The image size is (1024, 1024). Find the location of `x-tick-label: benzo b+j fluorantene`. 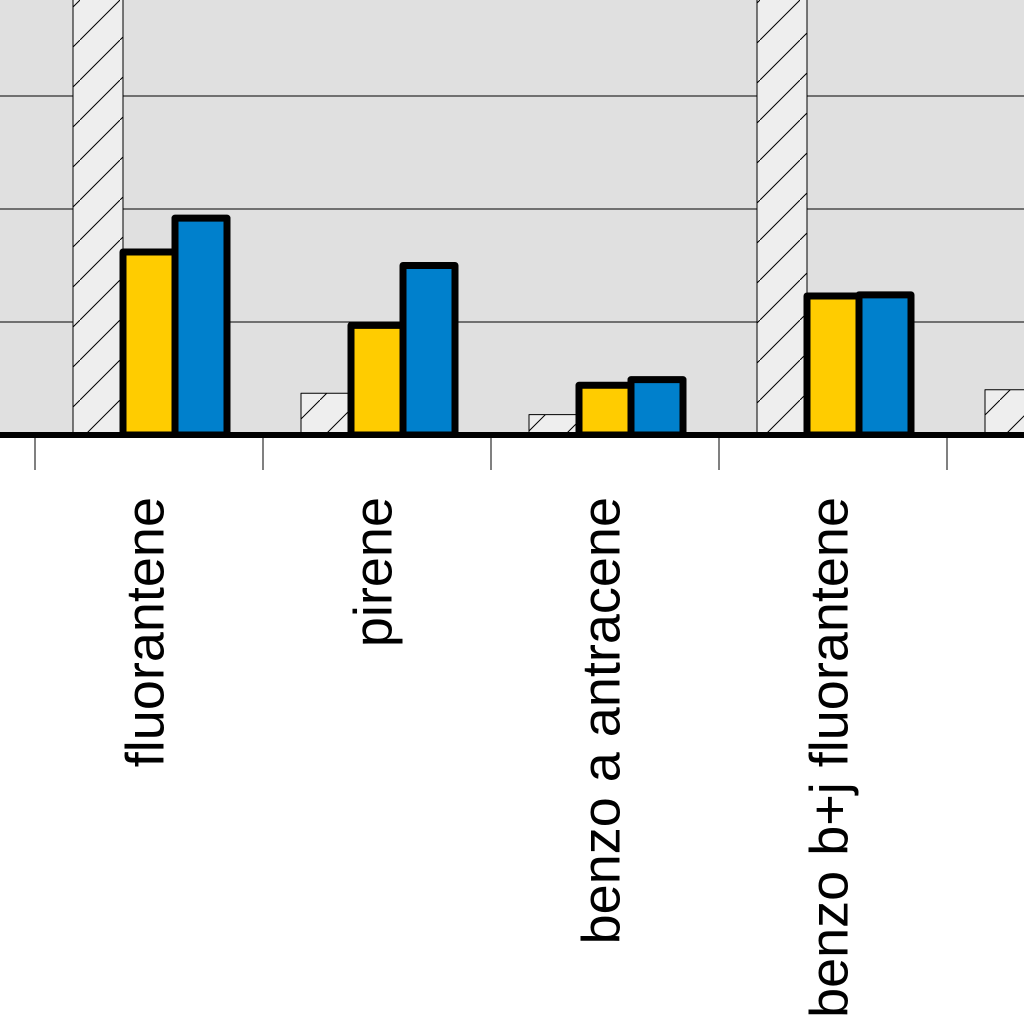

x-tick-label: benzo b+j fluorantene is located at coordinates (829, 757).